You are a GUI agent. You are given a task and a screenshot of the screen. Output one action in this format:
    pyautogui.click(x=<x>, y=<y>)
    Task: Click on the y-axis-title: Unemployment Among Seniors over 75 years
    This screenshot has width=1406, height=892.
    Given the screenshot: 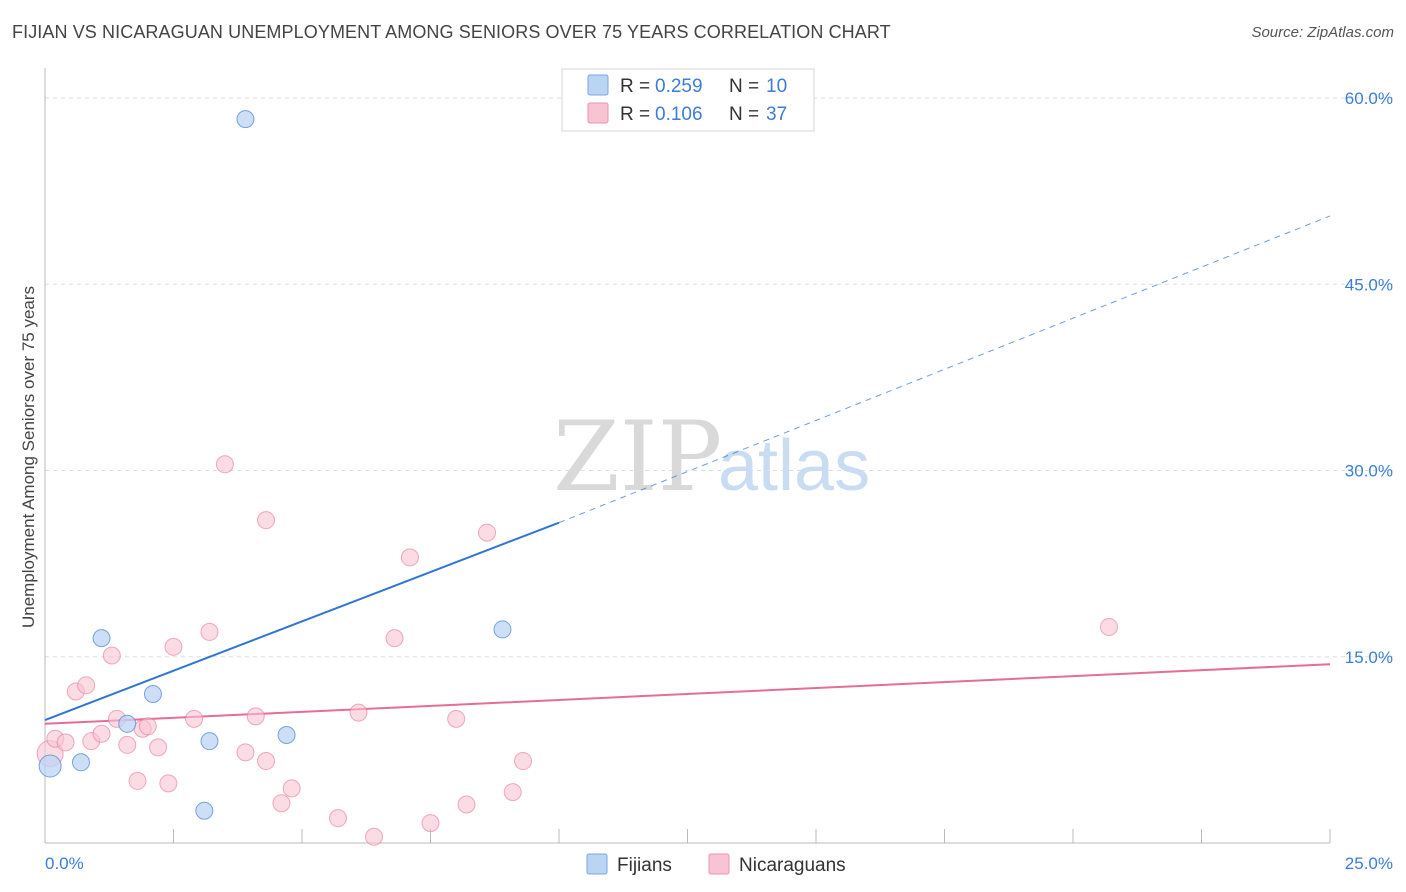 What is the action you would take?
    pyautogui.click(x=28, y=457)
    